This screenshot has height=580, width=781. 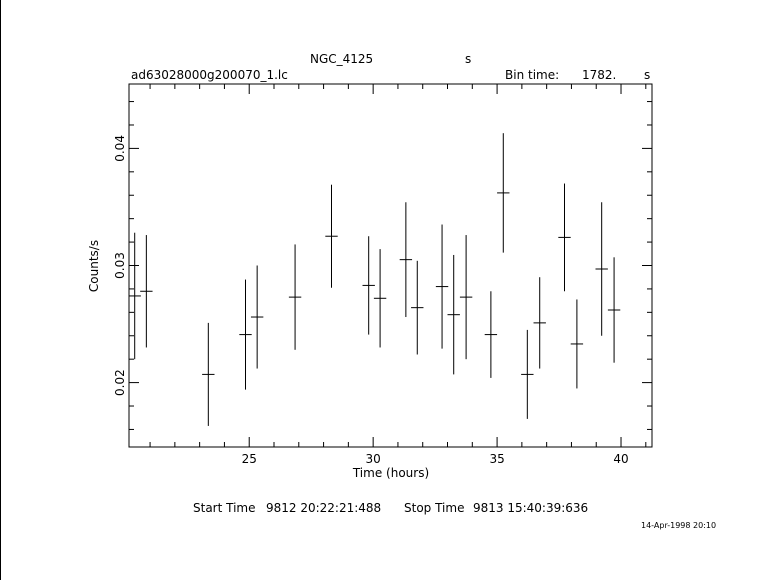 I want to click on x-tick-label: 30, so click(x=373, y=459).